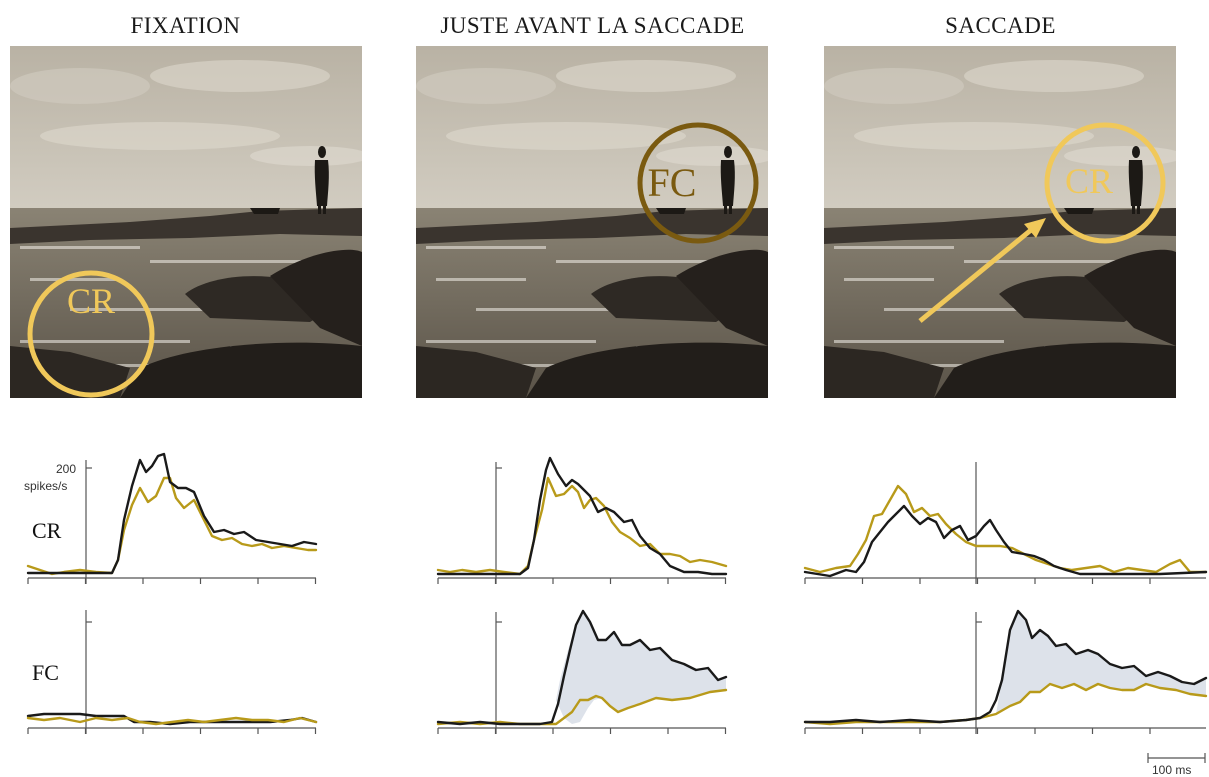  Describe the element at coordinates (641, 667) in the screenshot. I see `fc-difference-shade-before` at that location.